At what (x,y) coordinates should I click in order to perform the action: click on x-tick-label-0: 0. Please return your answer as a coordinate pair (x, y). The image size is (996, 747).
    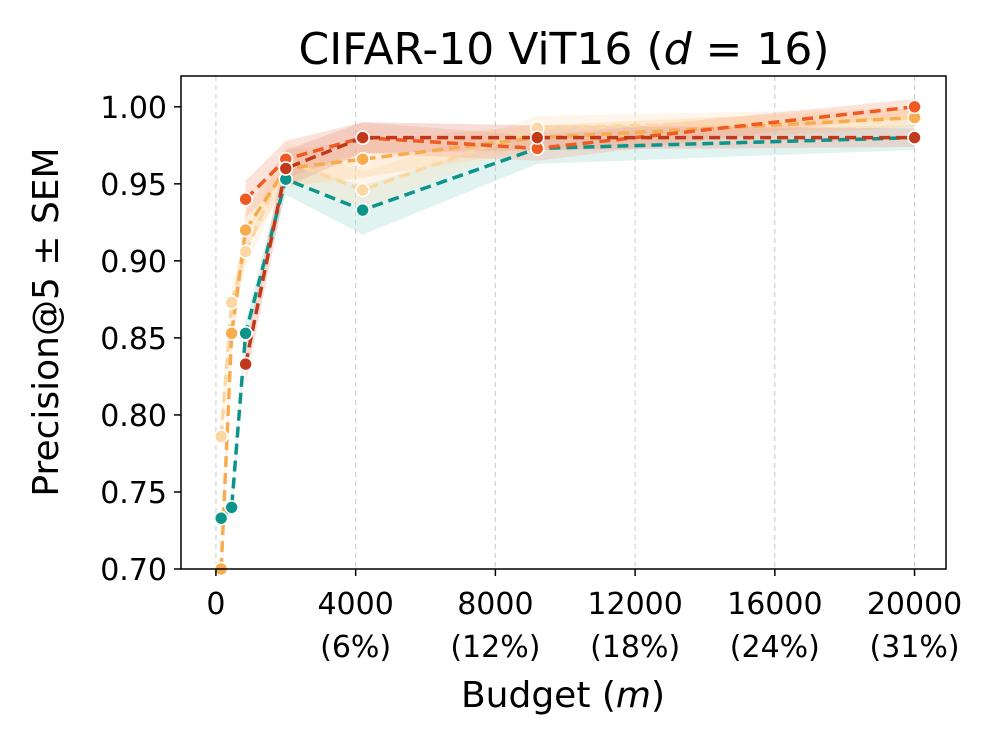
    Looking at the image, I should click on (215, 604).